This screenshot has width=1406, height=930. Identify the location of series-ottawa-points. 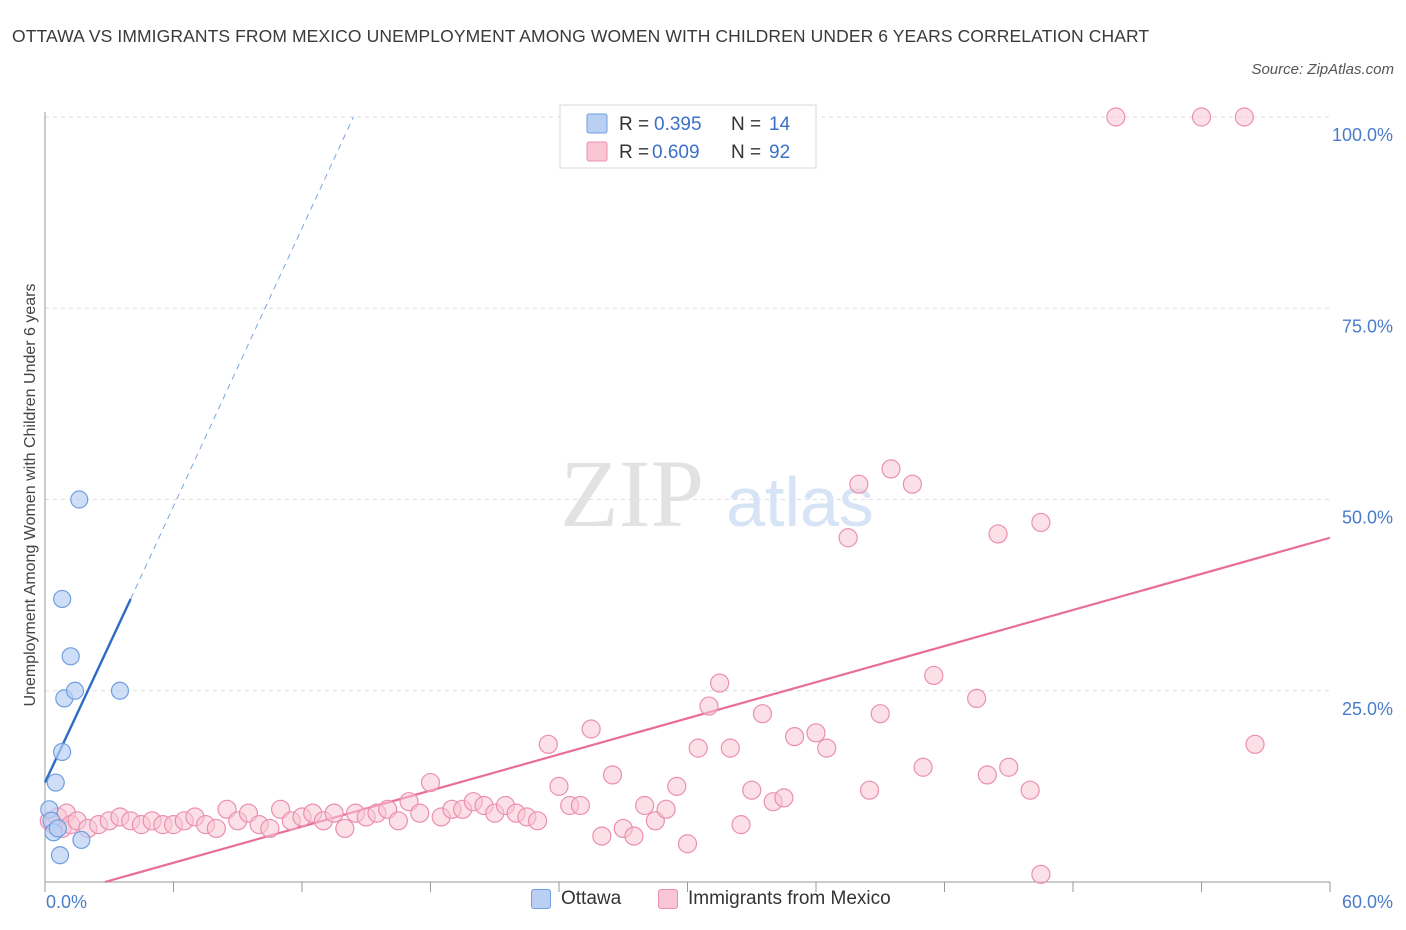
(85, 677).